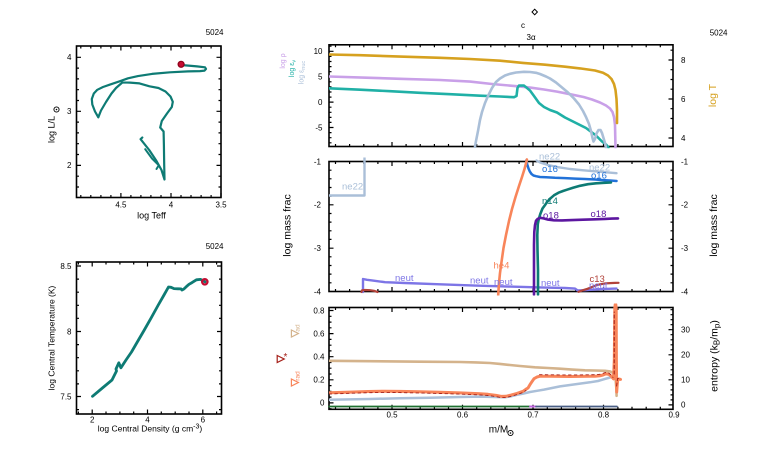 This screenshot has height=460, width=766. What do you see at coordinates (319, 357) in the screenshot?
I see `svg-text: 0.4` at bounding box center [319, 357].